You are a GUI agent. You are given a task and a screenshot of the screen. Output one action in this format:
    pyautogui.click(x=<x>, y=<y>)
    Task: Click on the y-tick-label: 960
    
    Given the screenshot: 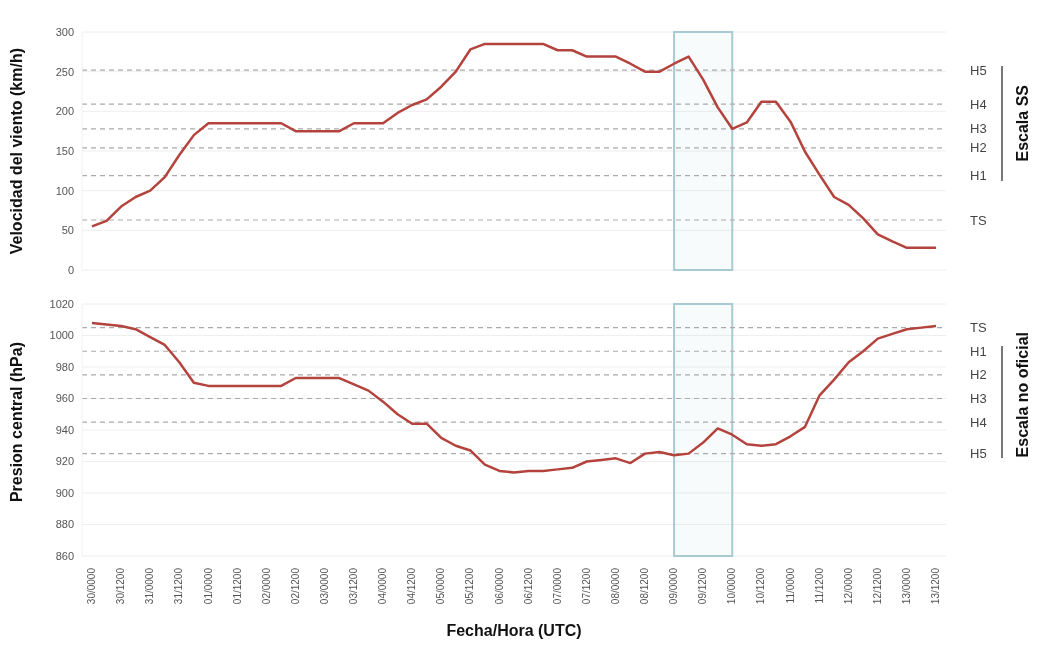 What is the action you would take?
    pyautogui.click(x=64, y=398)
    